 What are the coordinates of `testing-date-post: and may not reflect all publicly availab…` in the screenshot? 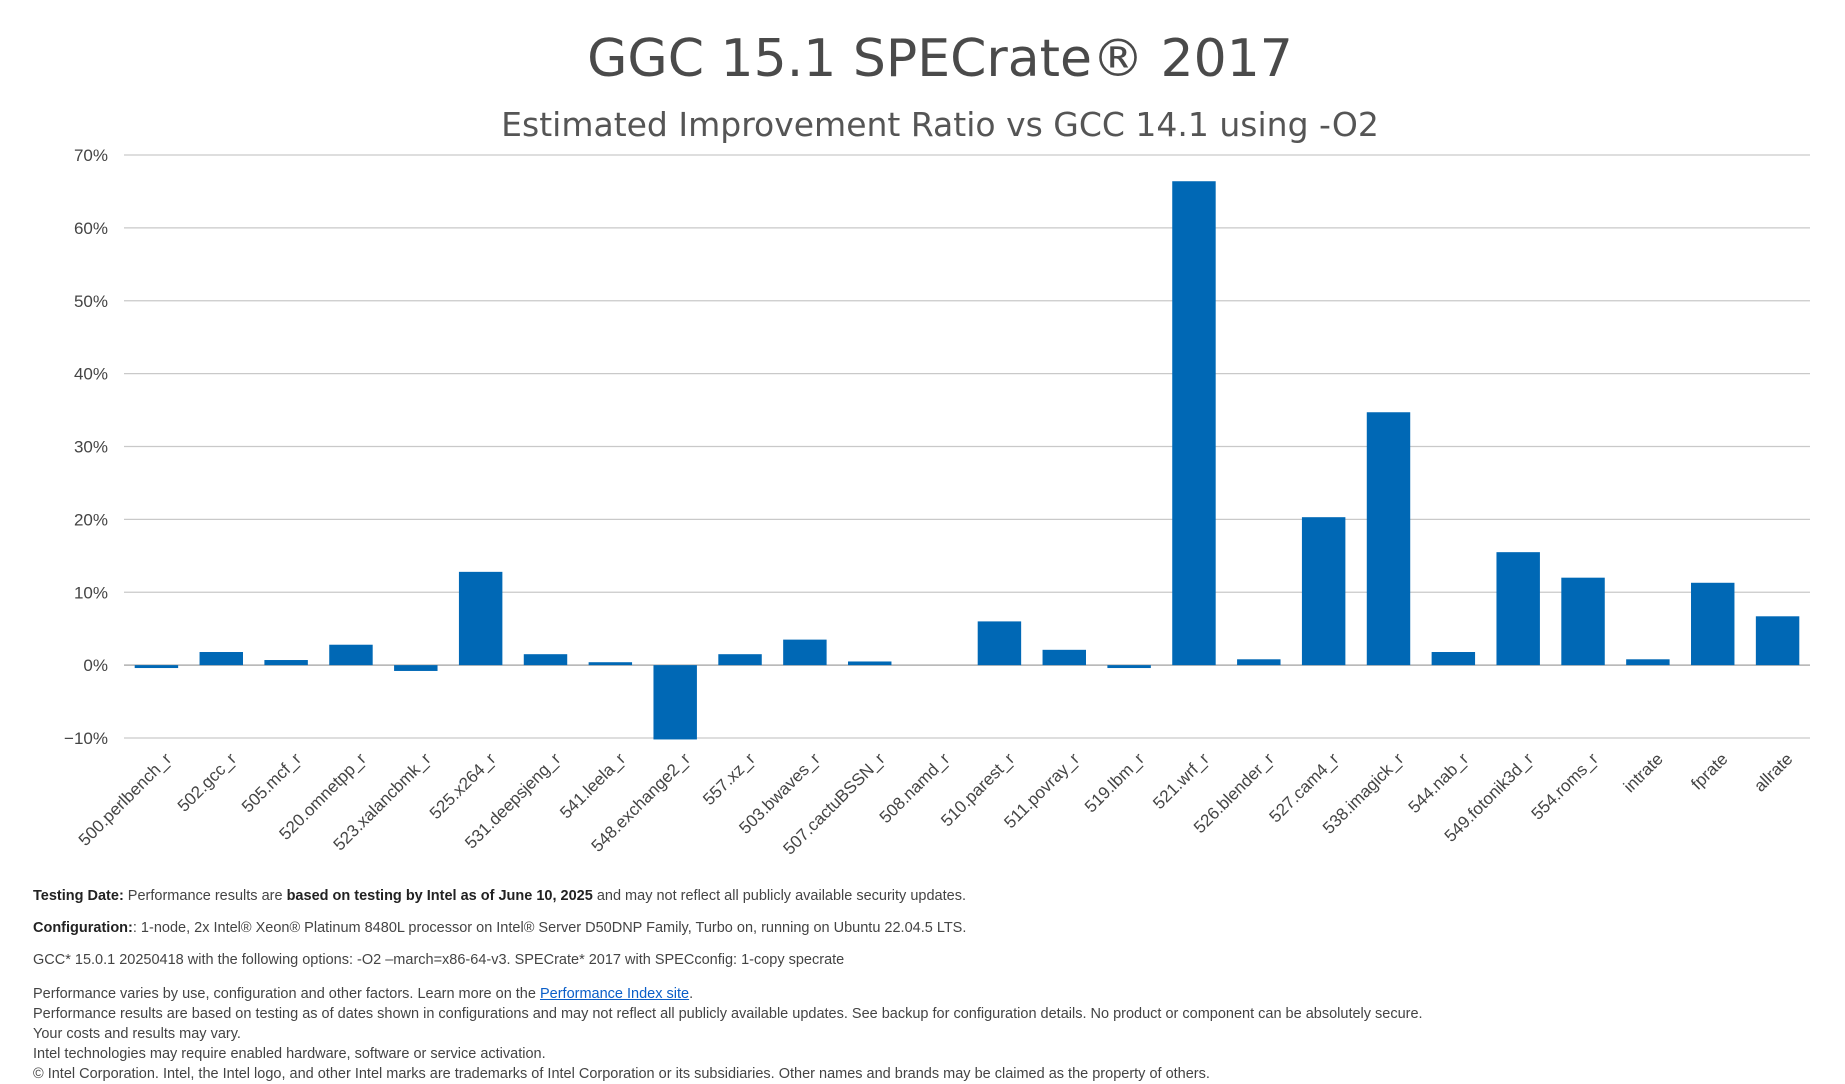 It's located at (779, 896).